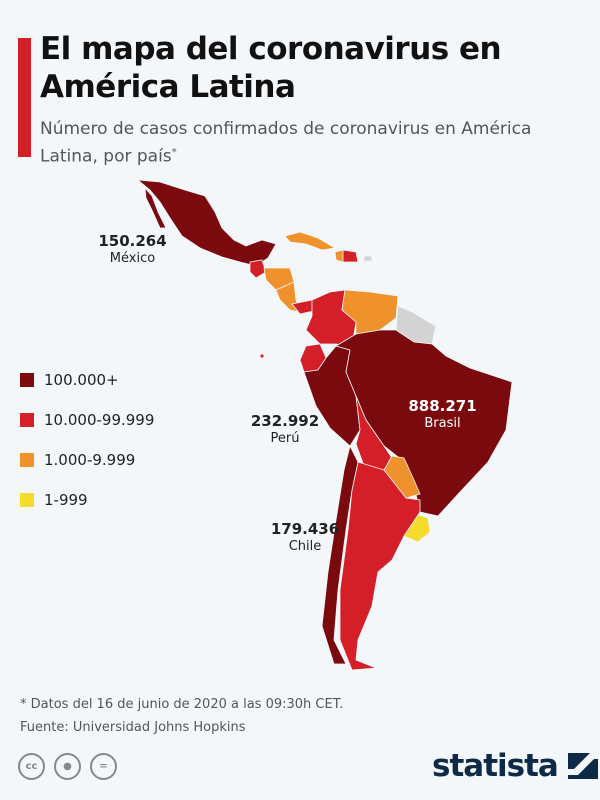 This screenshot has height=800, width=600. Describe the element at coordinates (285, 438) in the screenshot. I see `callout-country: Perú` at that location.